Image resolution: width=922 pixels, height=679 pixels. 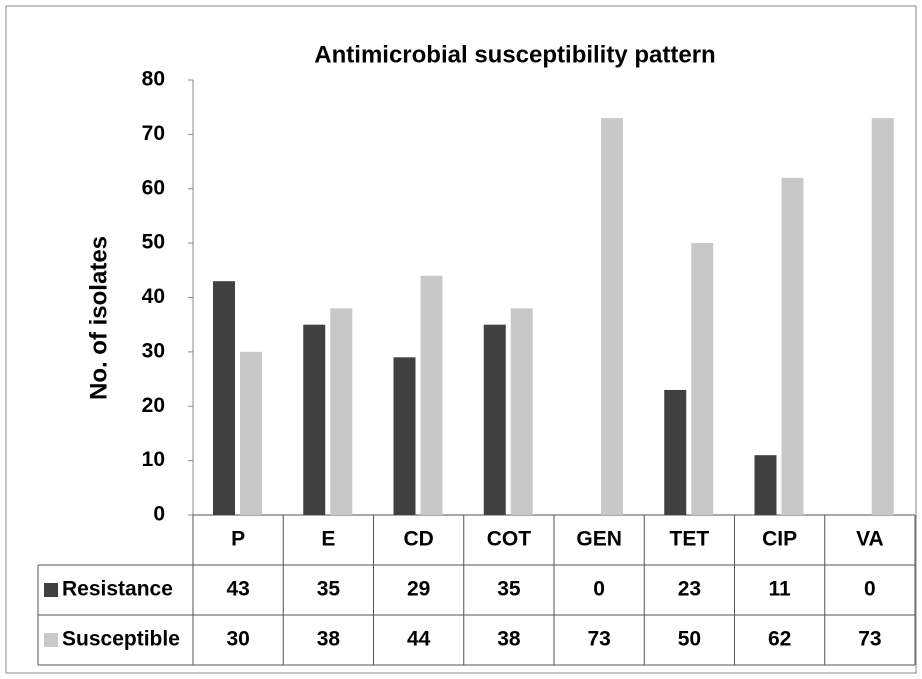 I want to click on table-value: 30, so click(x=237, y=639).